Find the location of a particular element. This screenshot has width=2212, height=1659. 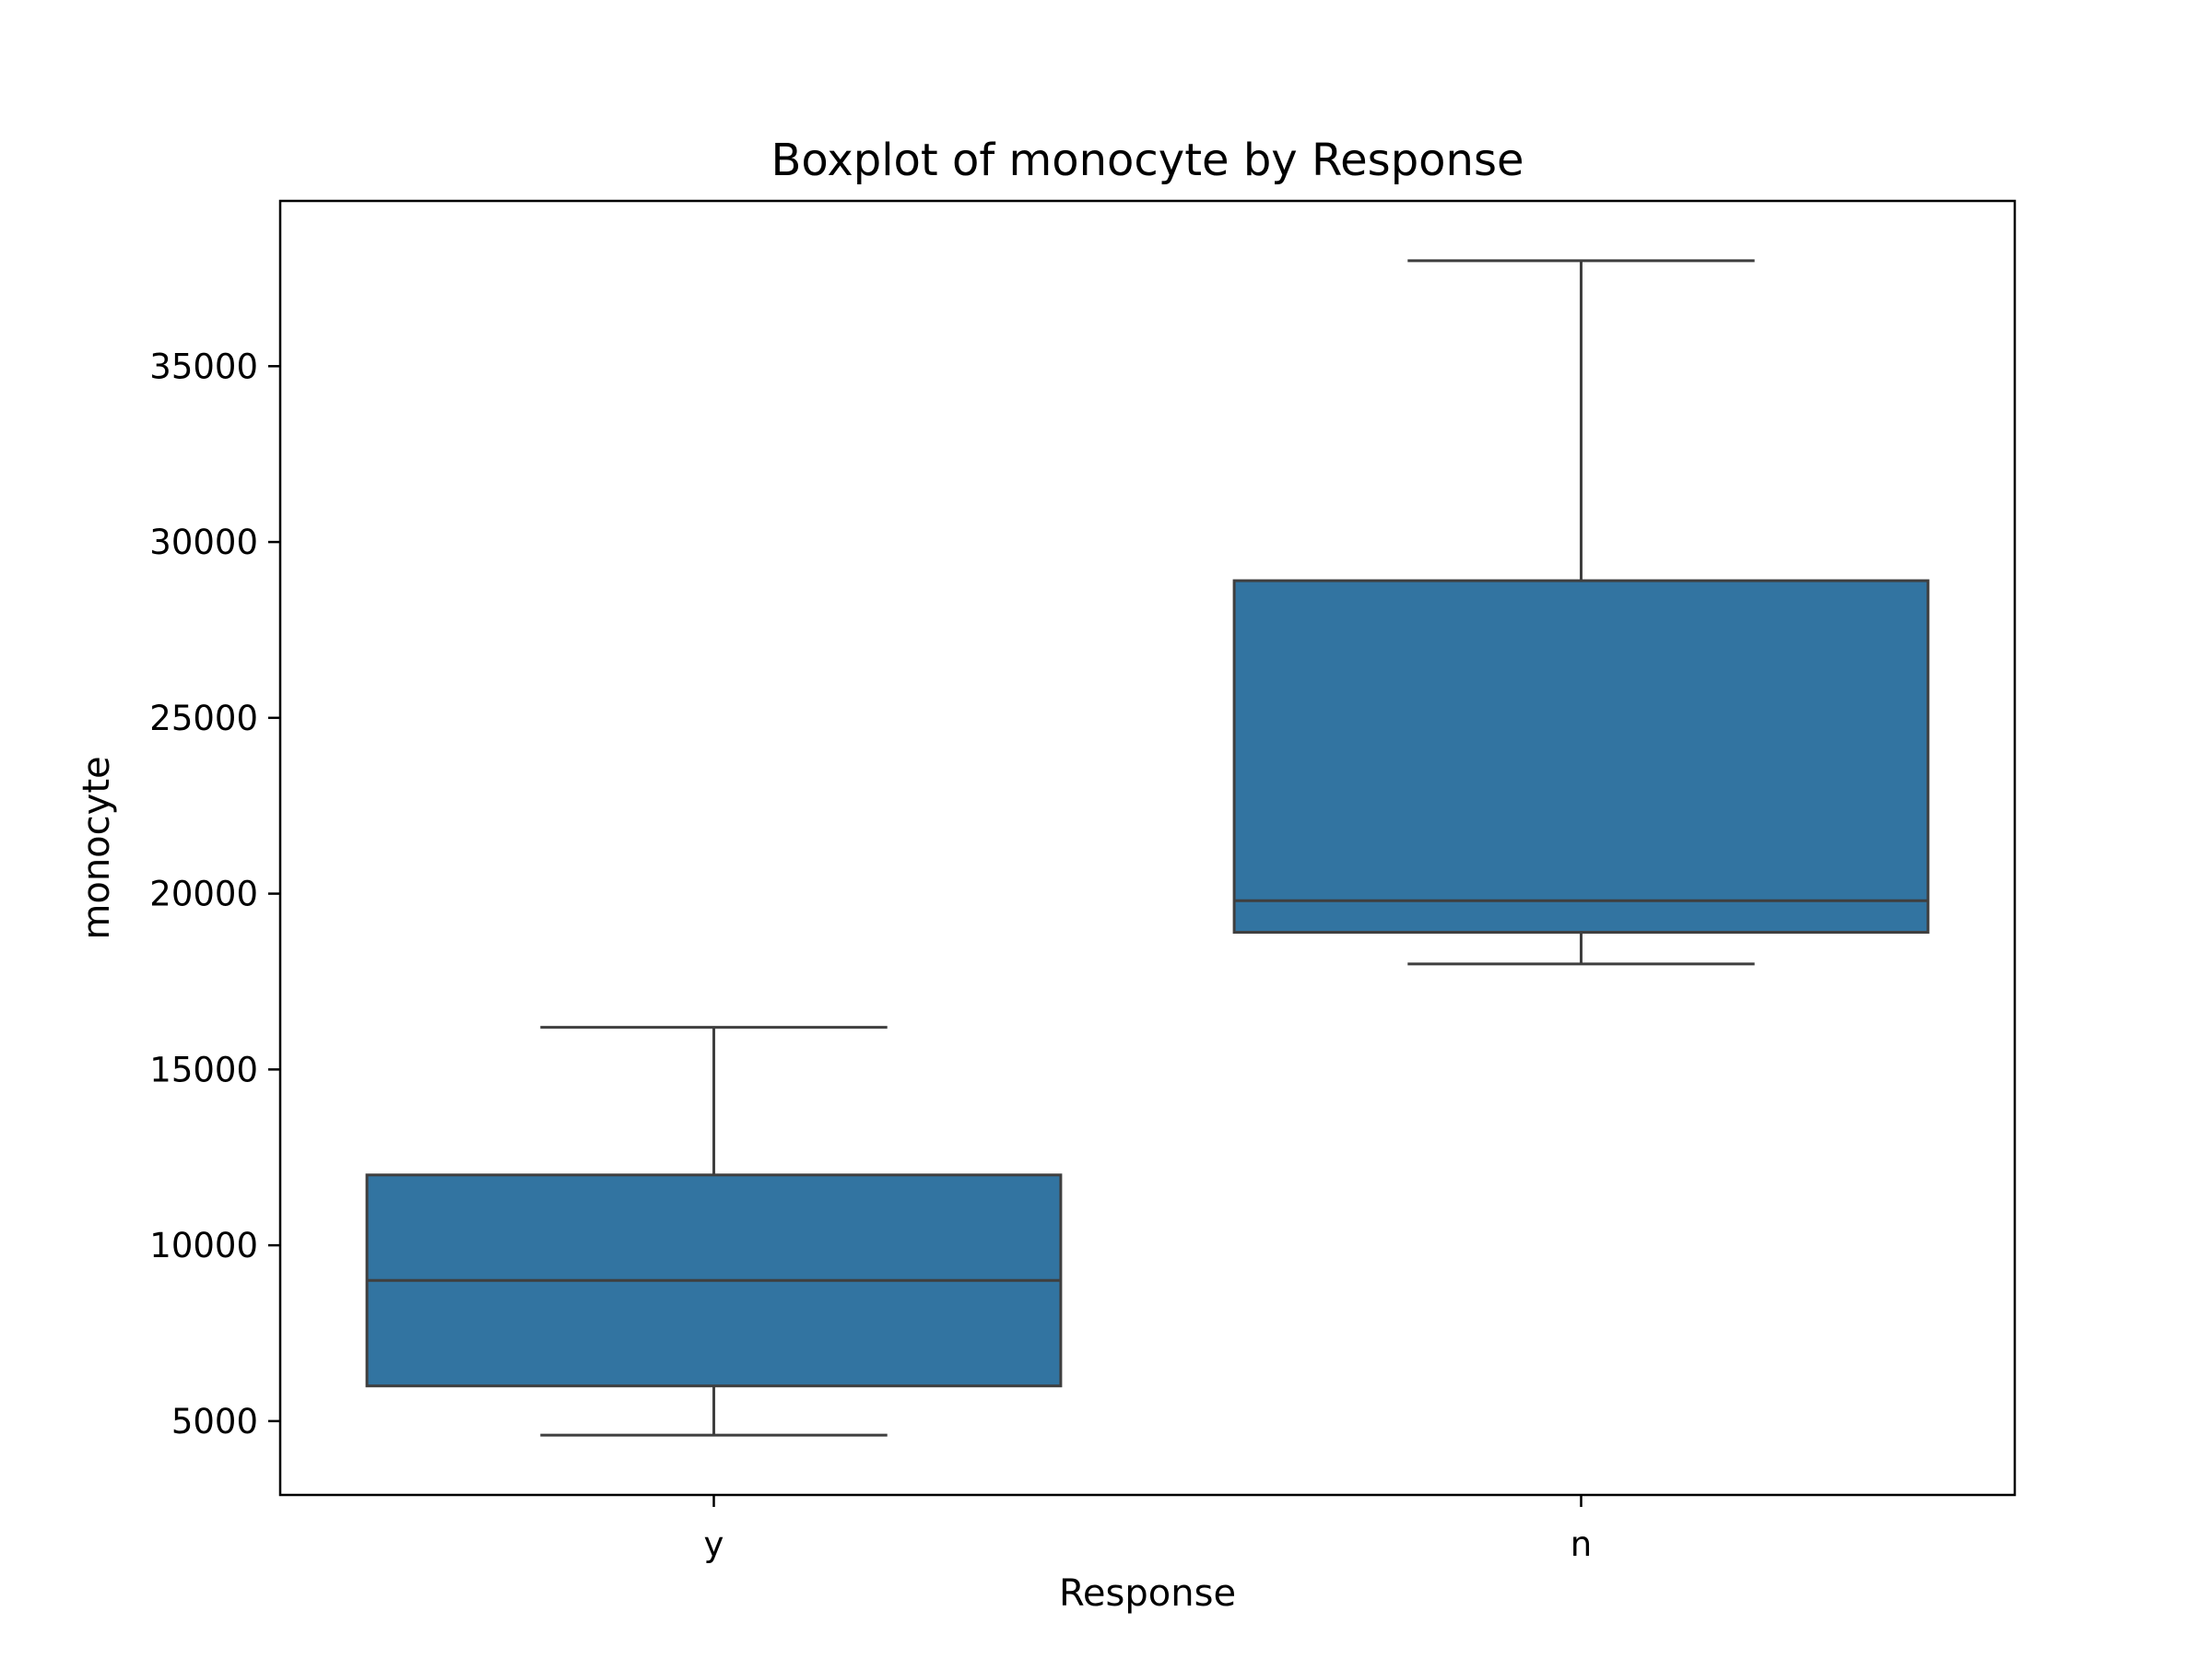

x-tick-label: y is located at coordinates (714, 1544).